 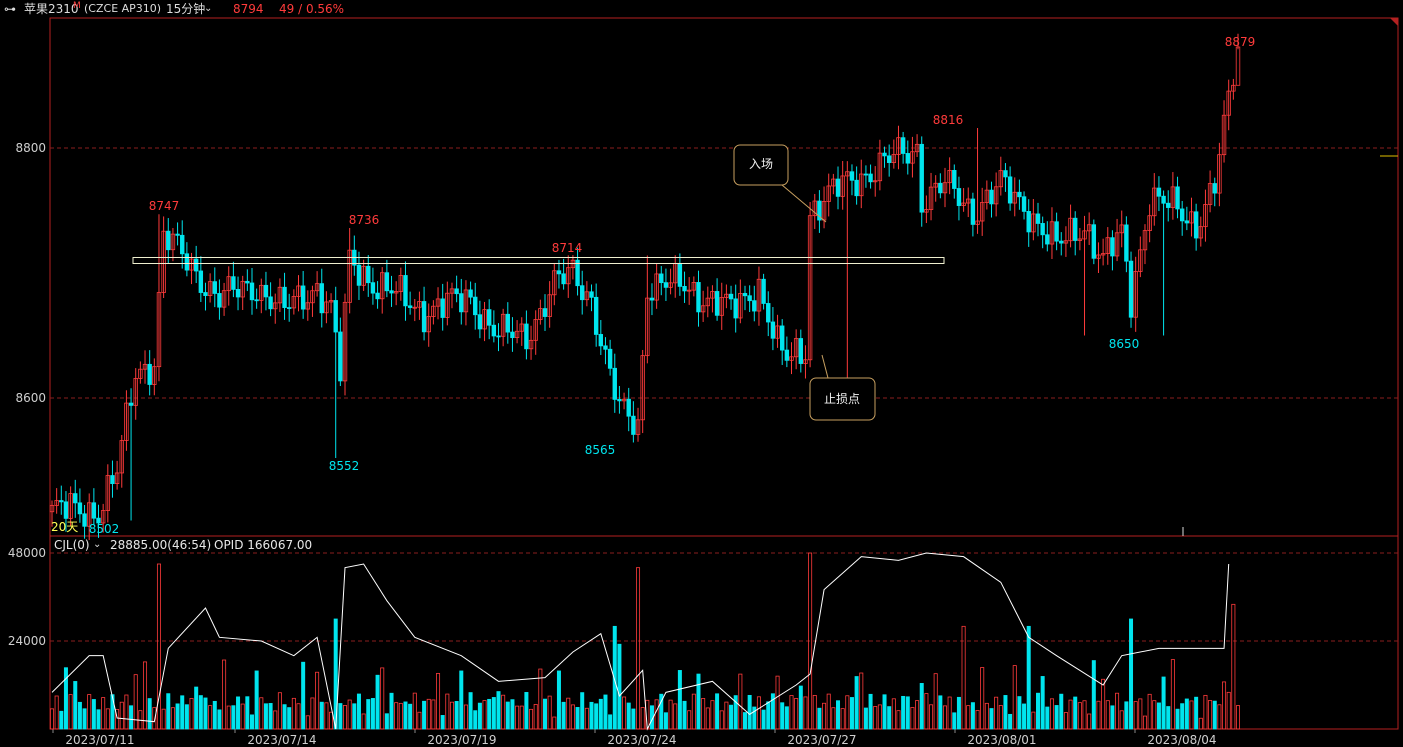 What do you see at coordinates (10, 9) in the screenshot?
I see `link-icon: ⊶` at bounding box center [10, 9].